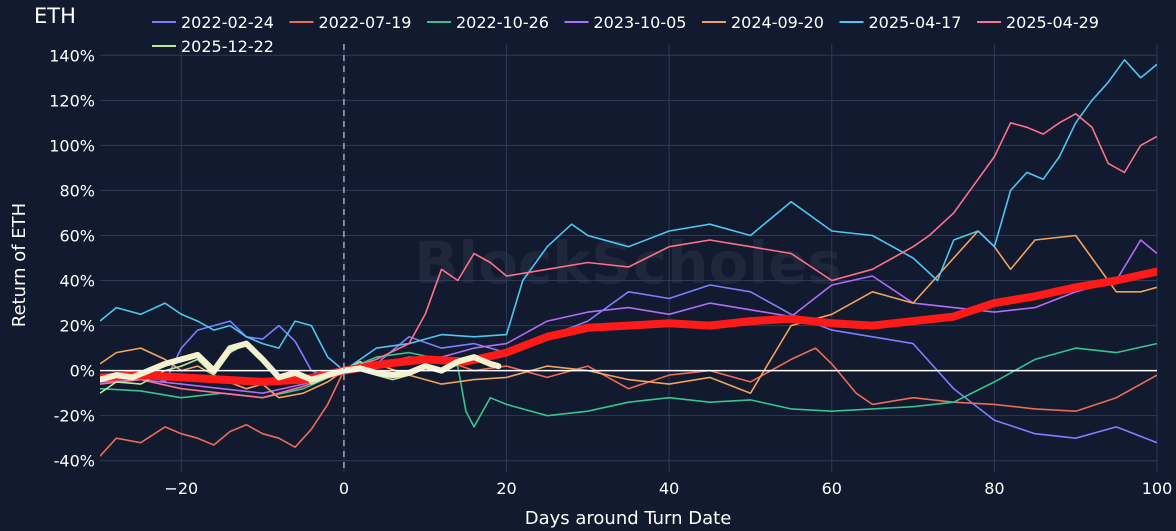 The image size is (1176, 531). Describe the element at coordinates (669, 488) in the screenshot. I see `x-tick-label: 40` at that location.